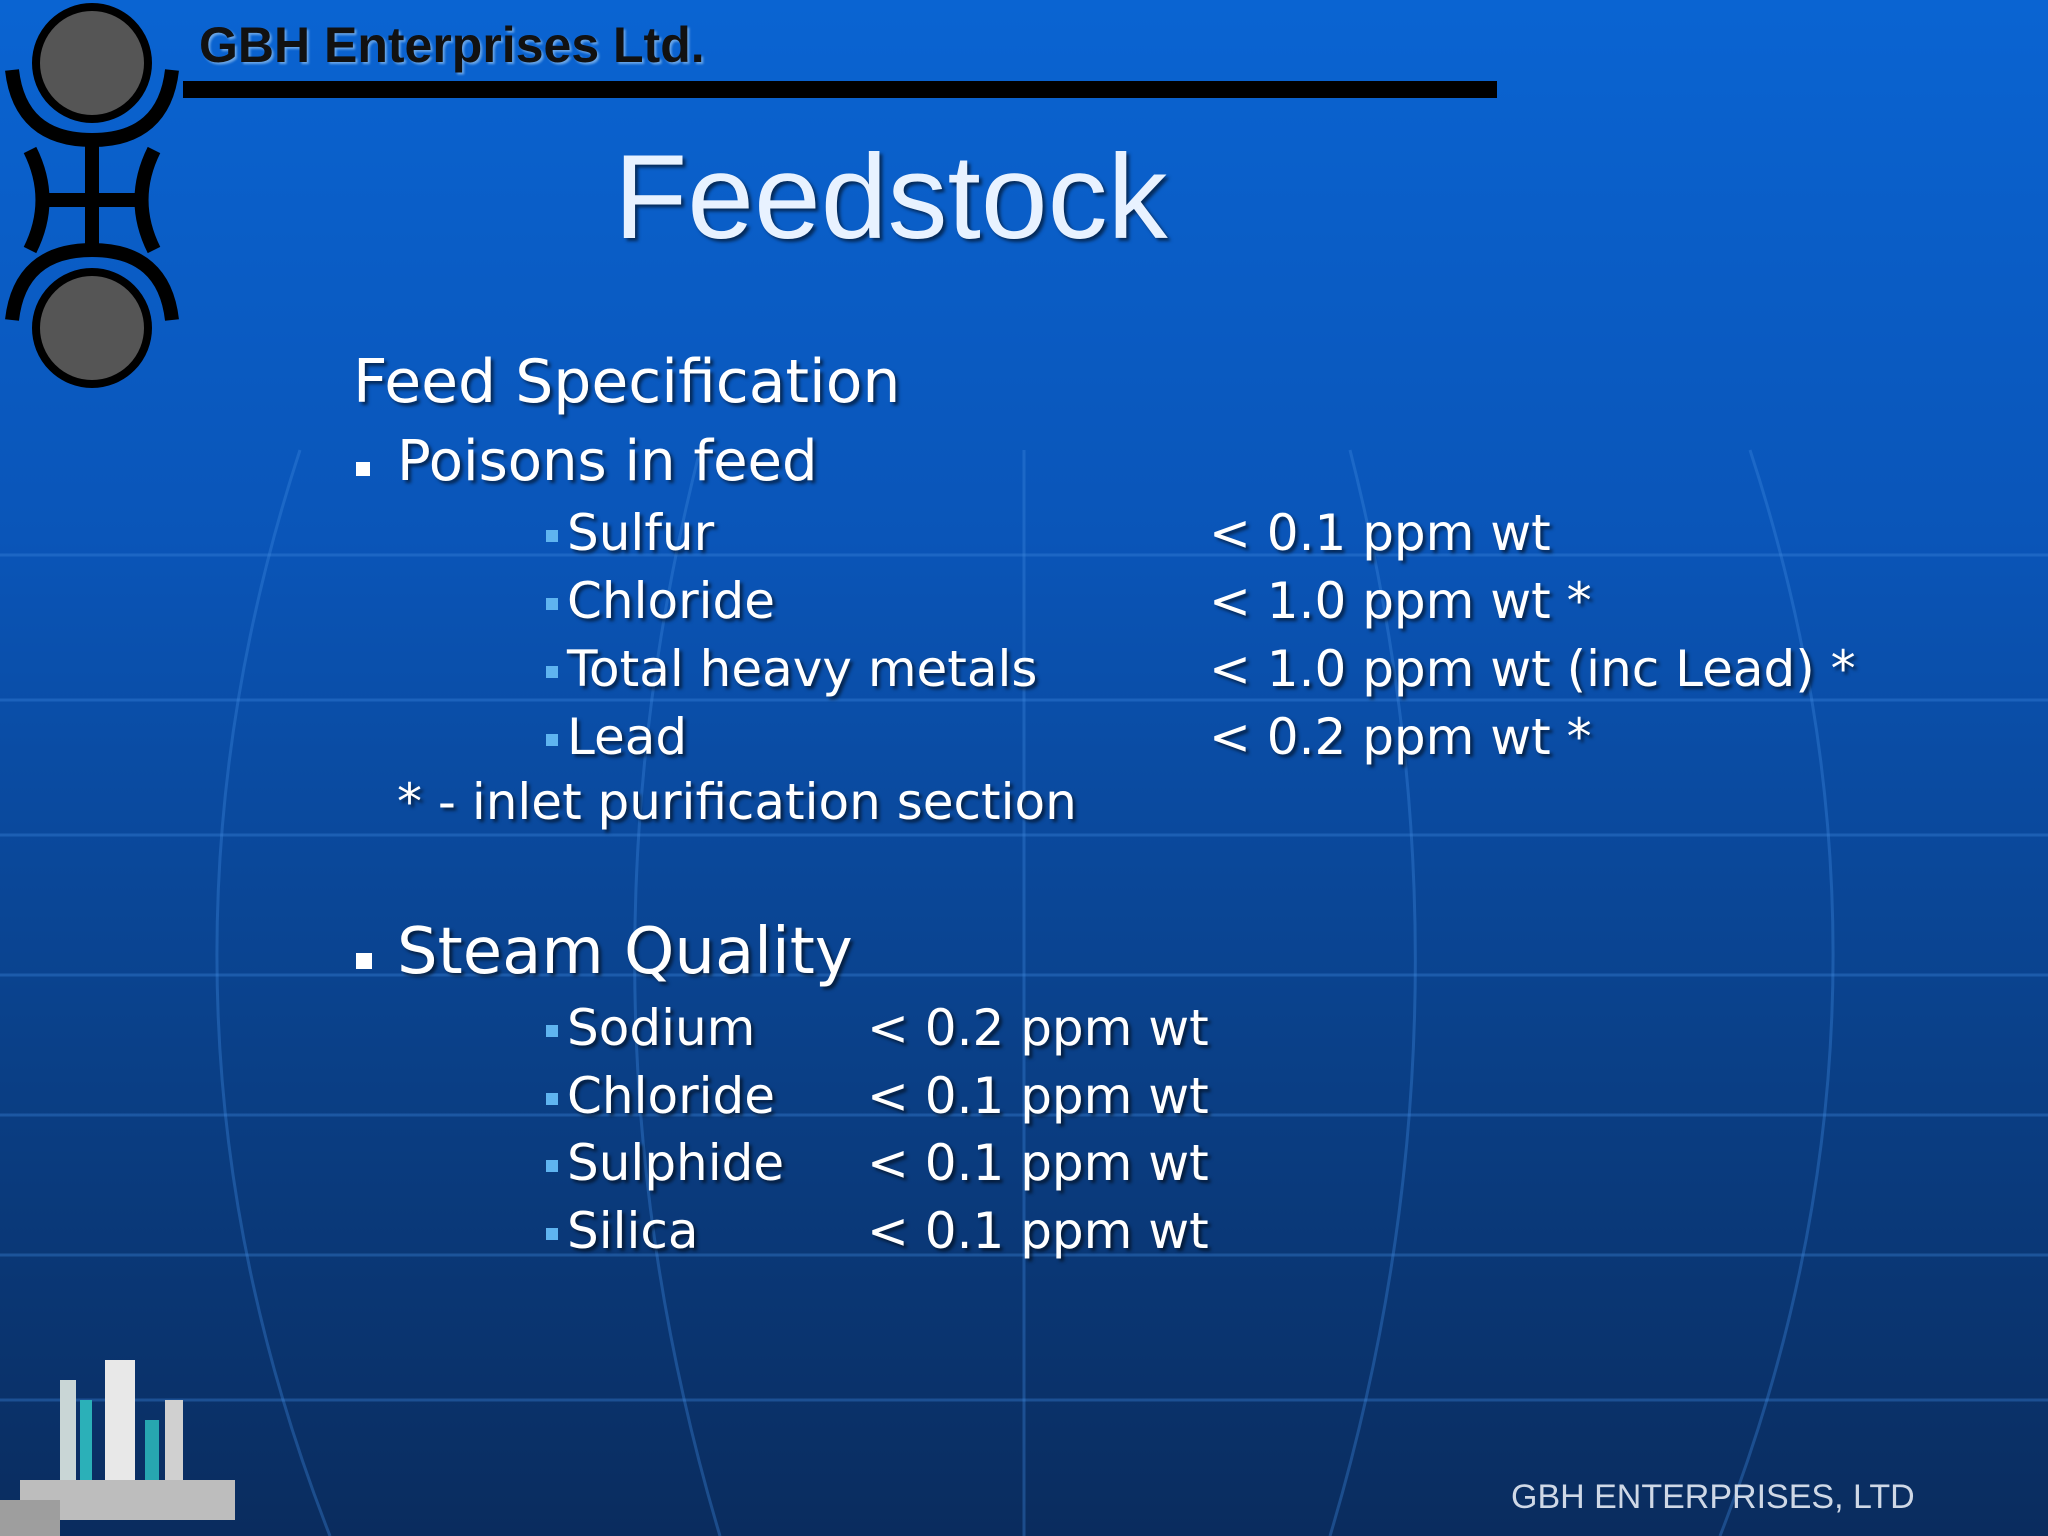  I want to click on plant-illustration, so click(117, 1448).